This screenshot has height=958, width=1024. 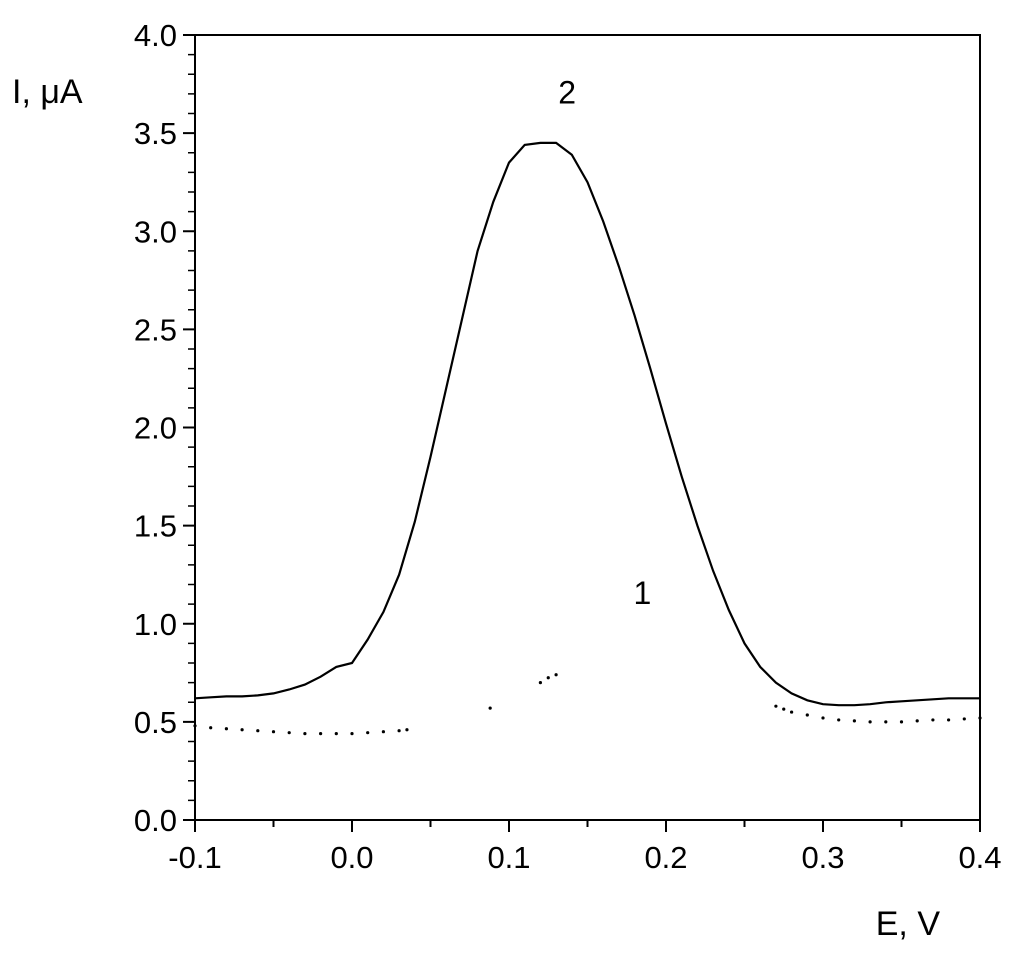 I want to click on curve-label-2: 2, so click(x=567, y=93).